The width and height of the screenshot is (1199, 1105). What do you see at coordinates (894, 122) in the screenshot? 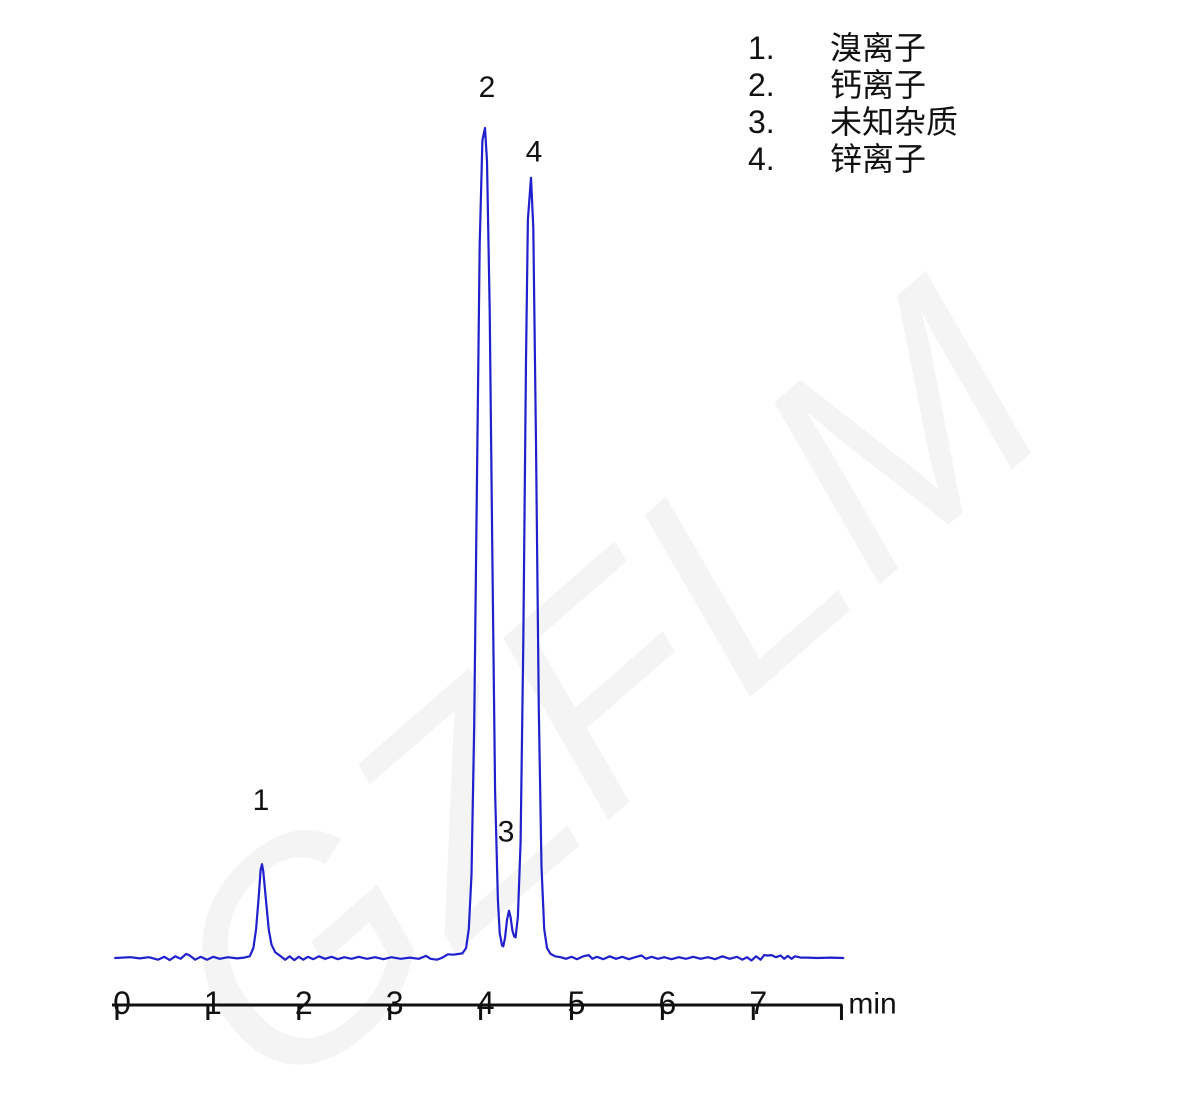
I see `legend-item-label: 未知杂质` at bounding box center [894, 122].